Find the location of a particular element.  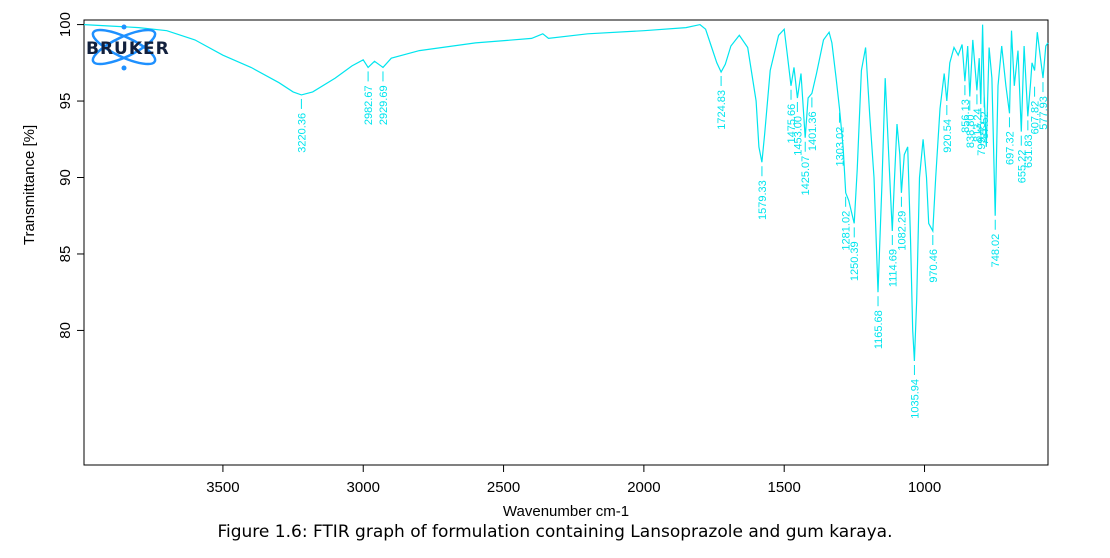

peak-label: 748.02 is located at coordinates (996, 251).